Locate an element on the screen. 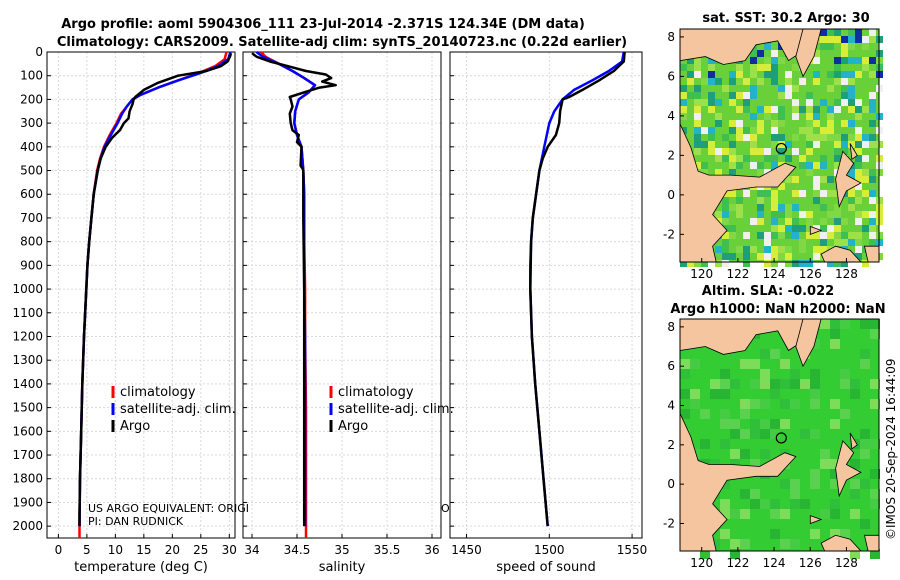  pi-text-line1: US ARGO EQUIVALENT: ORIGI is located at coordinates (168, 508).